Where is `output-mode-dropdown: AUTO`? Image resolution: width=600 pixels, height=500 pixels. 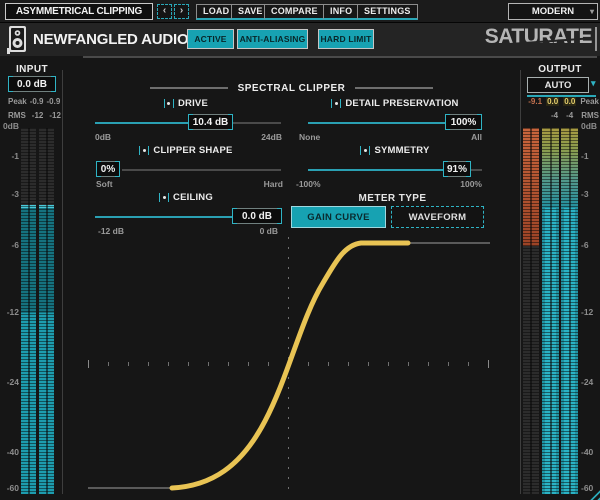
output-mode-dropdown: AUTO is located at coordinates (558, 85).